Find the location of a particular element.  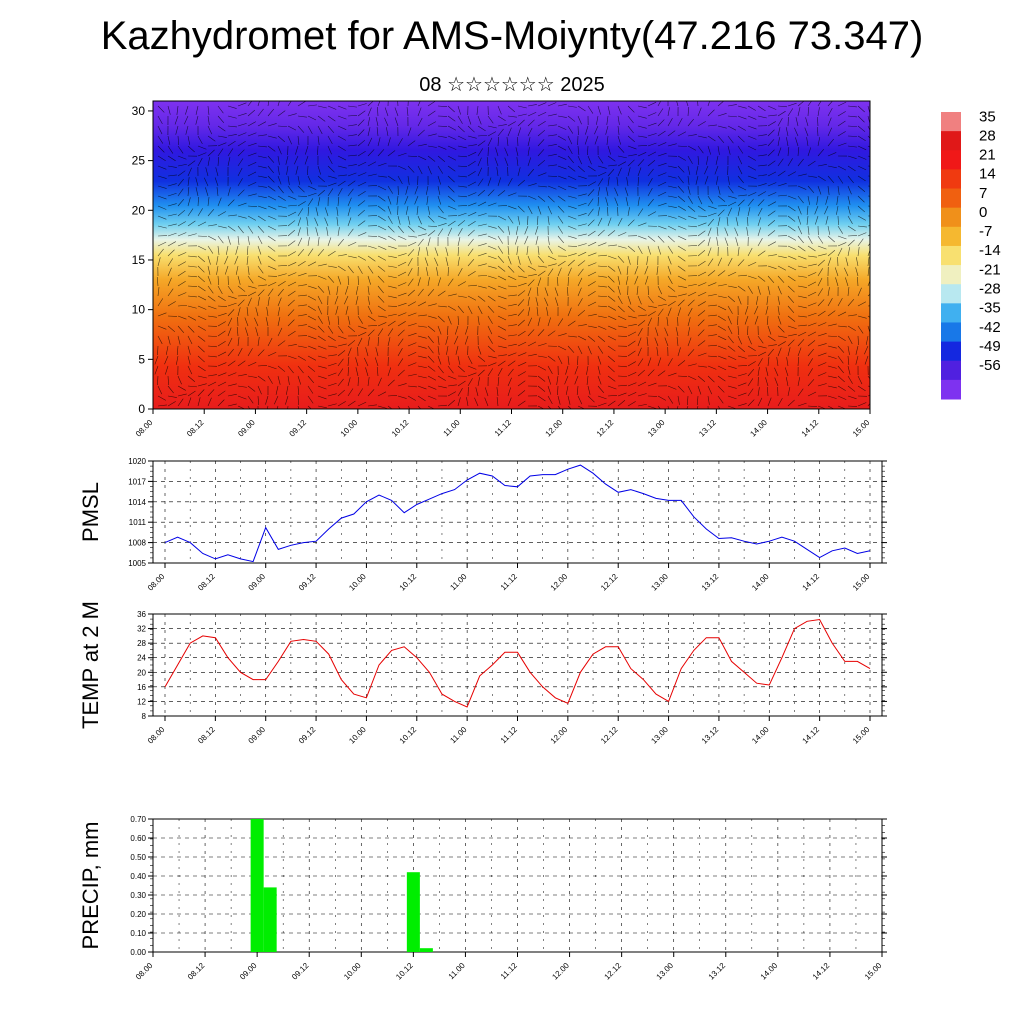

y-tick-label: 1008 is located at coordinates (137, 543).